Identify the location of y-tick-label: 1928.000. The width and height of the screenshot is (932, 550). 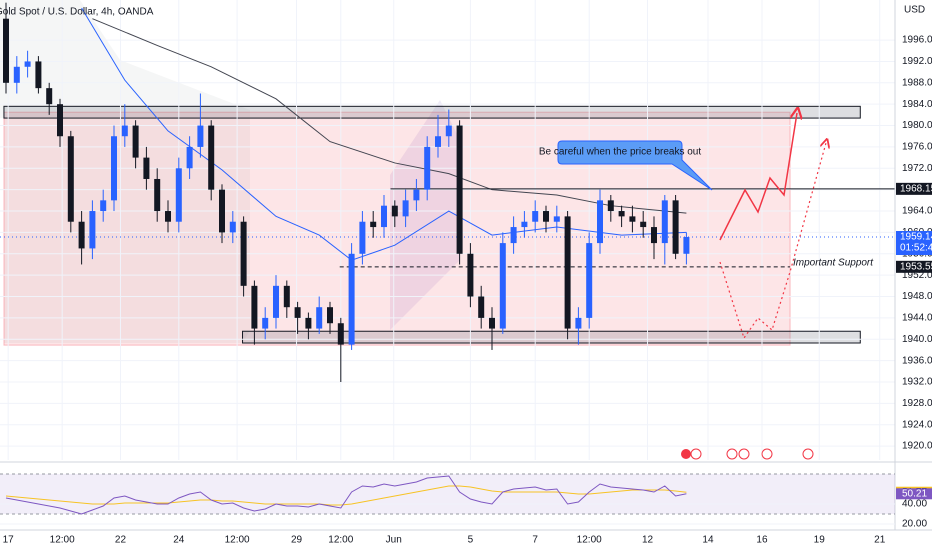
(917, 403).